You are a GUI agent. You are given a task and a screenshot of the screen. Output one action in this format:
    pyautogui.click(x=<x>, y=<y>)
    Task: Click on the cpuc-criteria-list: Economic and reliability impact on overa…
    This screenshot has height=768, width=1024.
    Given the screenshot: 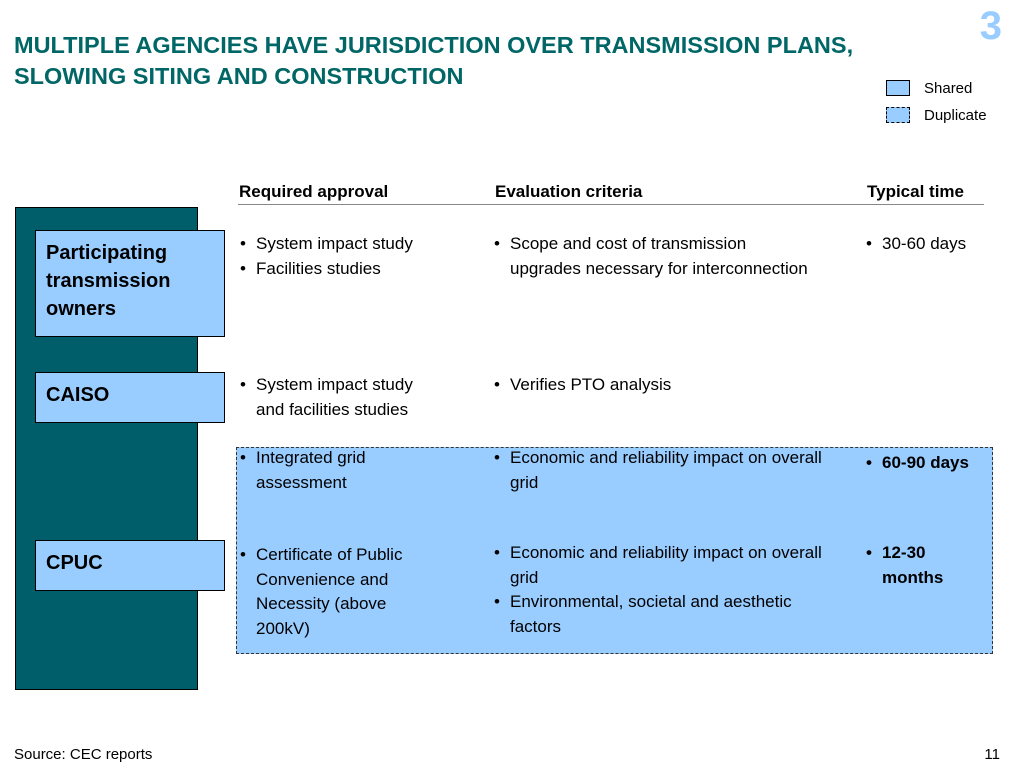 What is the action you would take?
    pyautogui.click(x=662, y=590)
    